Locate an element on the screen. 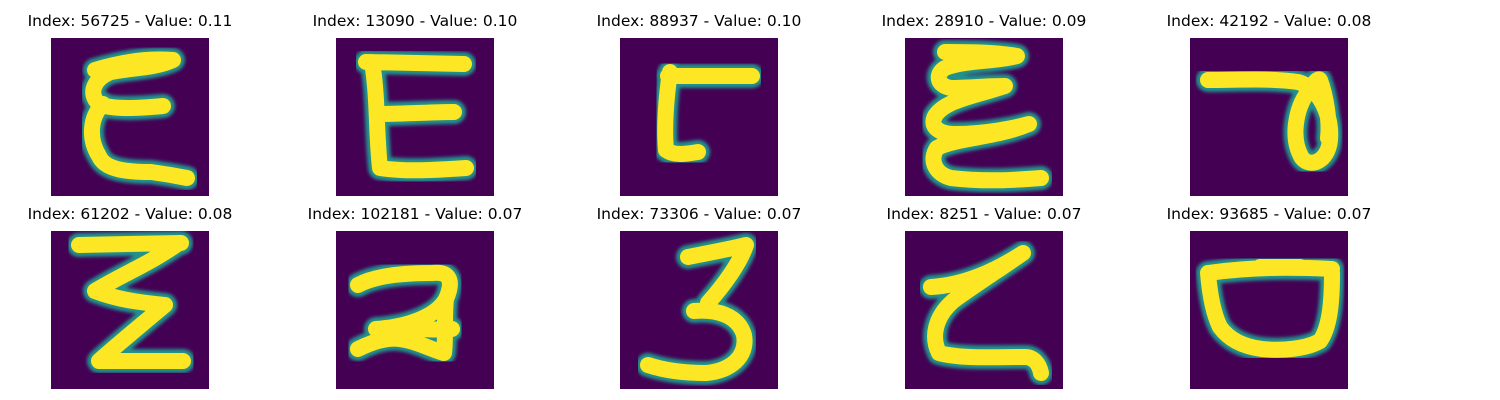  panel-title: Index: 42192 - Value: 0.08 is located at coordinates (1269, 21).